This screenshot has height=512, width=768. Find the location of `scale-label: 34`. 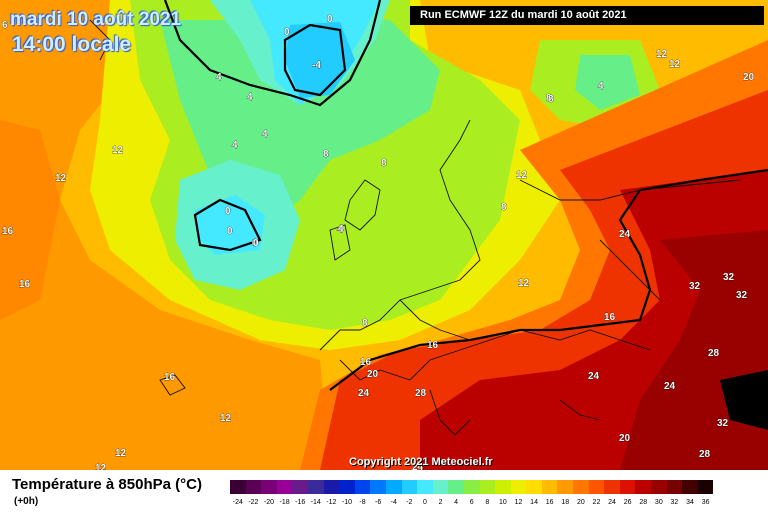

scale-label: 34 is located at coordinates (690, 502).